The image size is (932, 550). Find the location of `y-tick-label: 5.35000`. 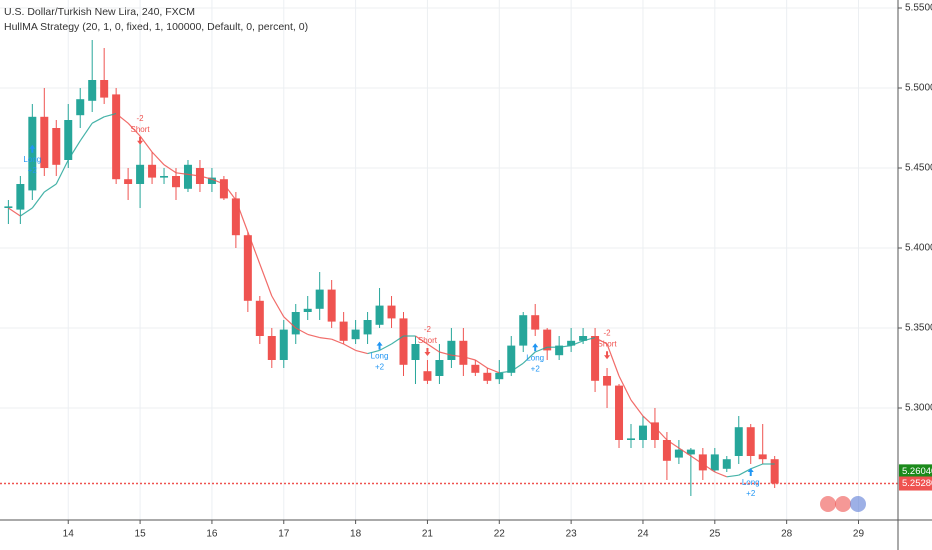

y-tick-label: 5.35000 is located at coordinates (918, 328).